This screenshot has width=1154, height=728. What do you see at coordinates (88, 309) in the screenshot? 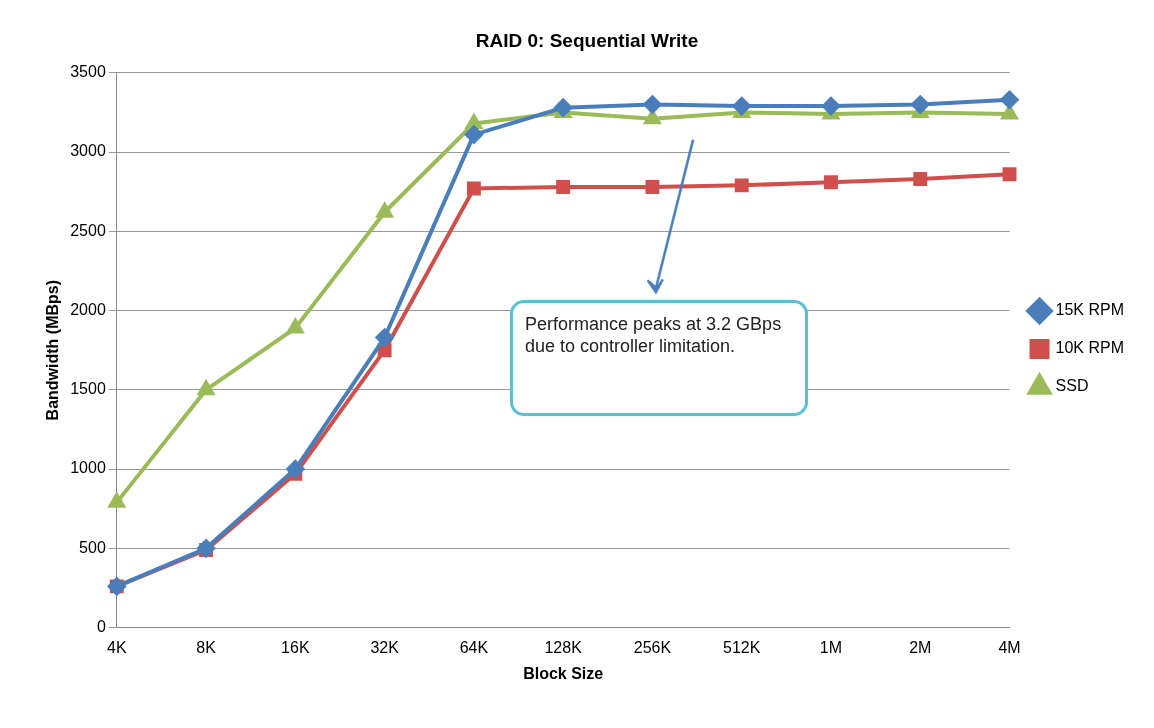
I see `y-tick-label: 2000` at bounding box center [88, 309].